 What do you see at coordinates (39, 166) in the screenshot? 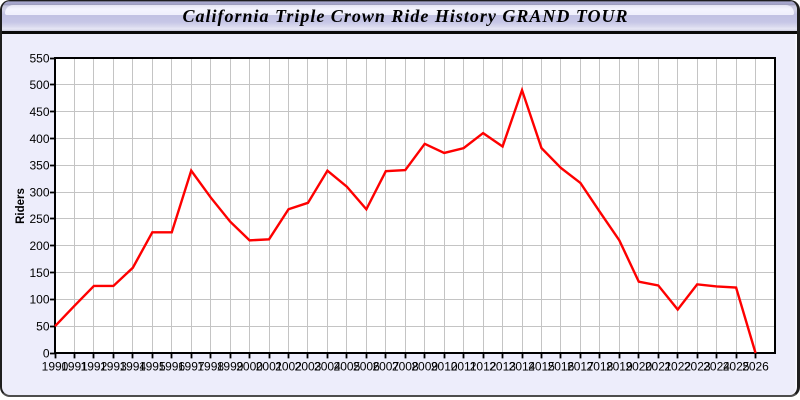
I see `svg-text: 350` at bounding box center [39, 166].